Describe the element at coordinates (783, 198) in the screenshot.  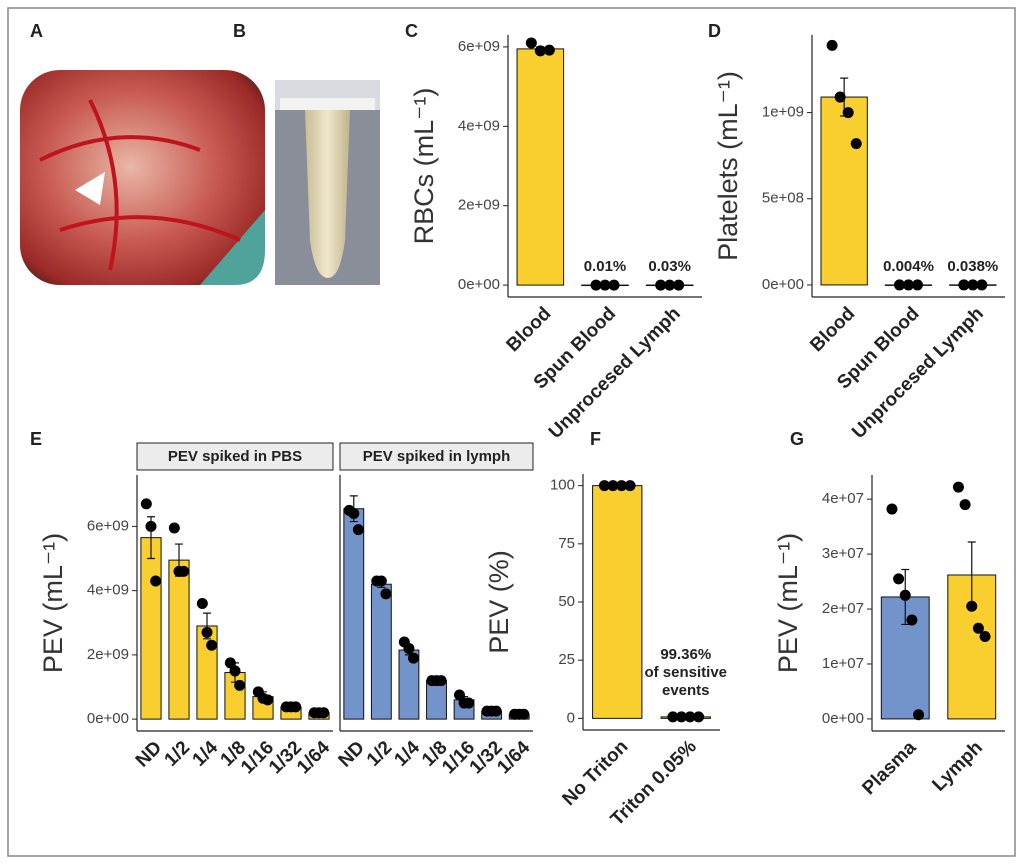
I see `y-tick-label: 5e+08` at that location.